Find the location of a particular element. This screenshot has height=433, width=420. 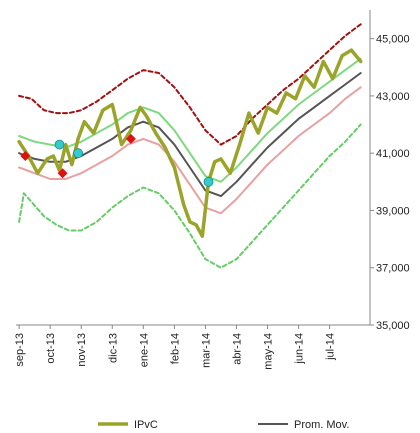

x-tick-label: feb-14 is located at coordinates (175, 348).